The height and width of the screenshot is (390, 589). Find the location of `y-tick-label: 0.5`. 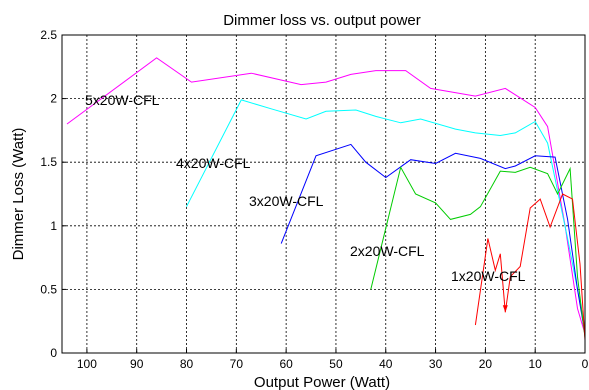

y-tick-label: 0.5 is located at coordinates (48, 289).